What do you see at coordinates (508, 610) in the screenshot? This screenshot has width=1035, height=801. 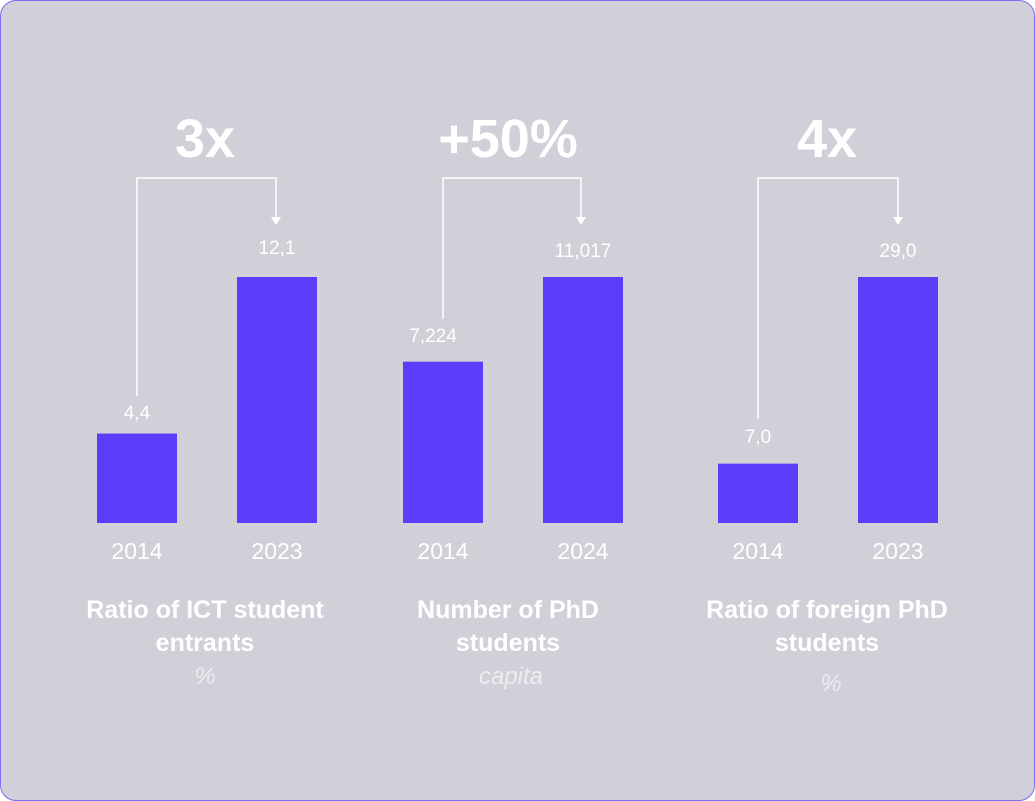 I see `chart-title-line-1: Number of PhD` at bounding box center [508, 610].